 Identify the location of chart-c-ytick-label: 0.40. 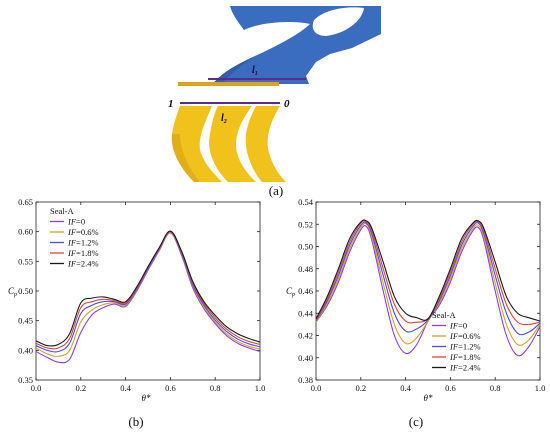
(305, 358).